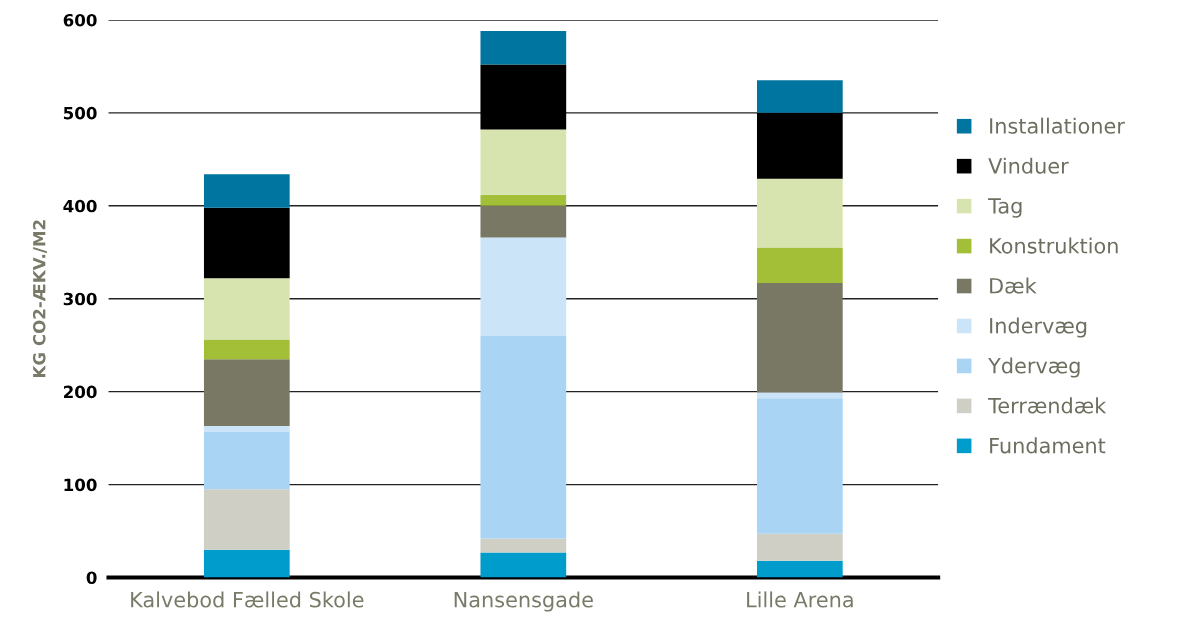 The image size is (1180, 623). I want to click on legend-label: Konstruktion, so click(1054, 245).